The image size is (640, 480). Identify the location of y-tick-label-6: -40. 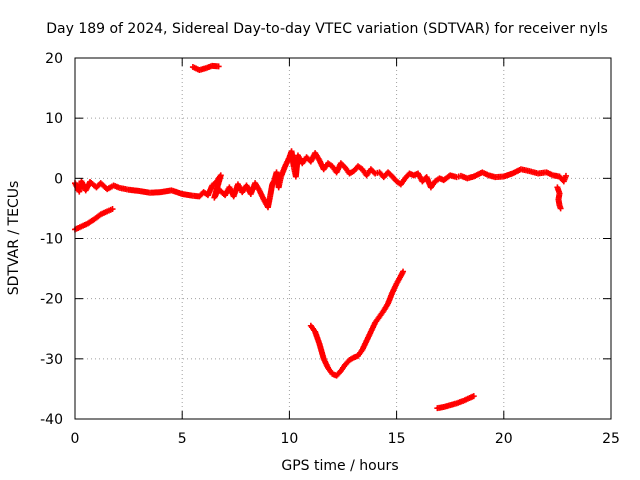
(51, 420).